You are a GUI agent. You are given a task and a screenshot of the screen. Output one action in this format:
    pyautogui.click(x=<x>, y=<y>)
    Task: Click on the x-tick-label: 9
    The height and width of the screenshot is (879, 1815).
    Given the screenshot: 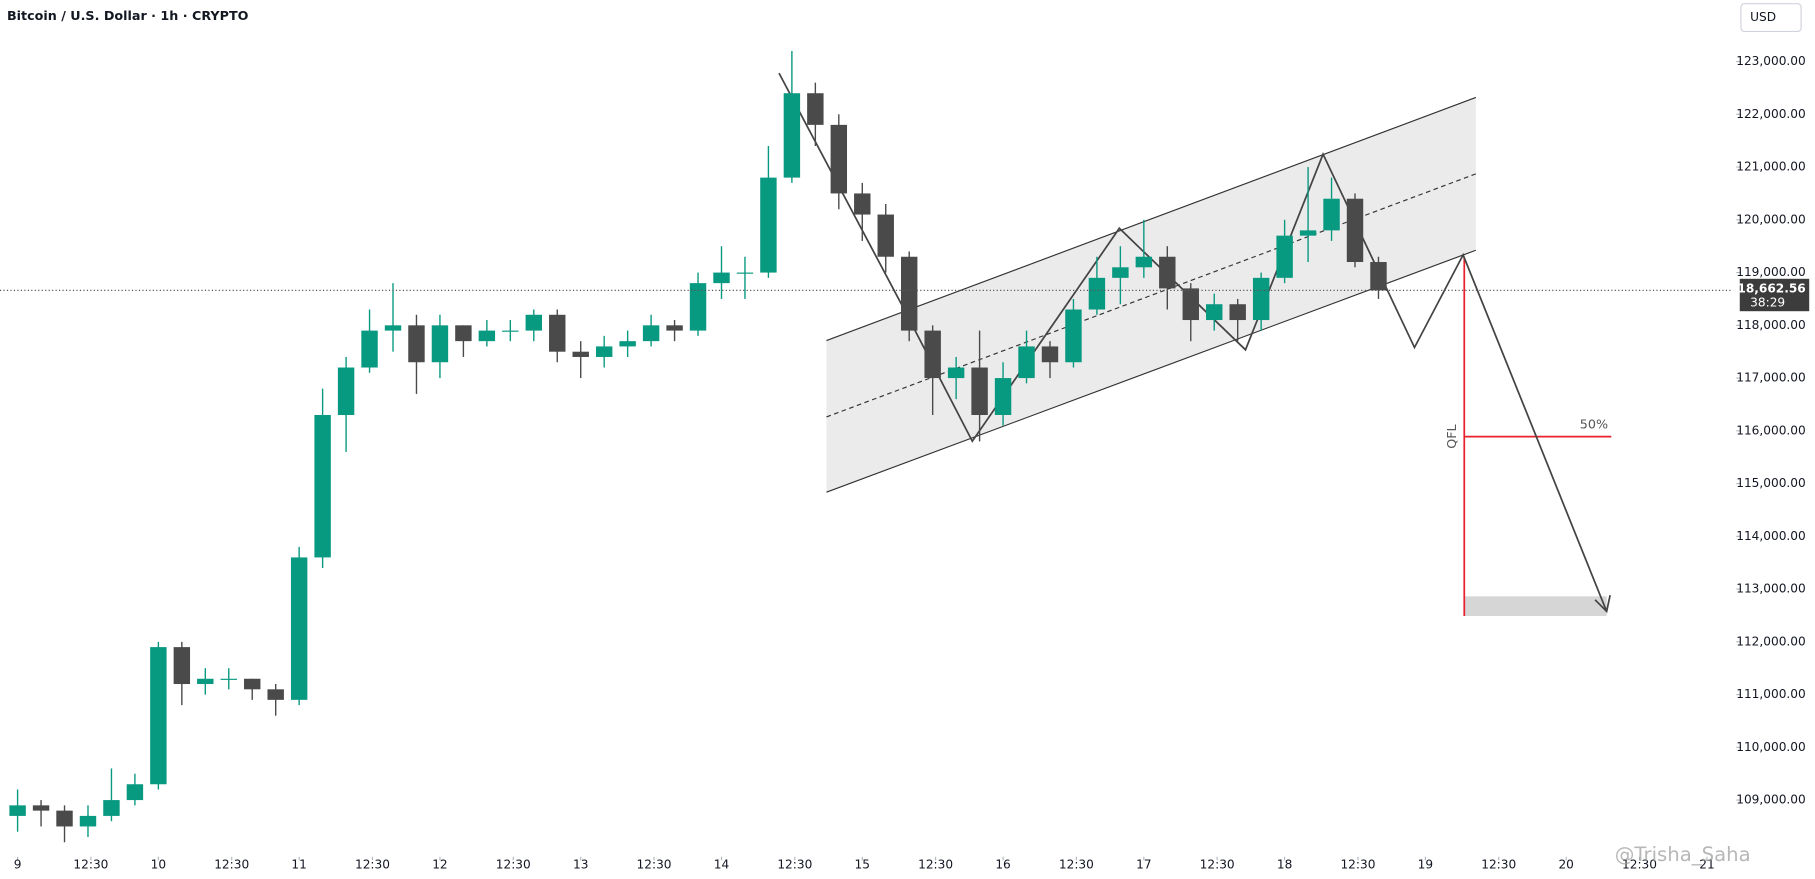 What is the action you would take?
    pyautogui.click(x=18, y=864)
    